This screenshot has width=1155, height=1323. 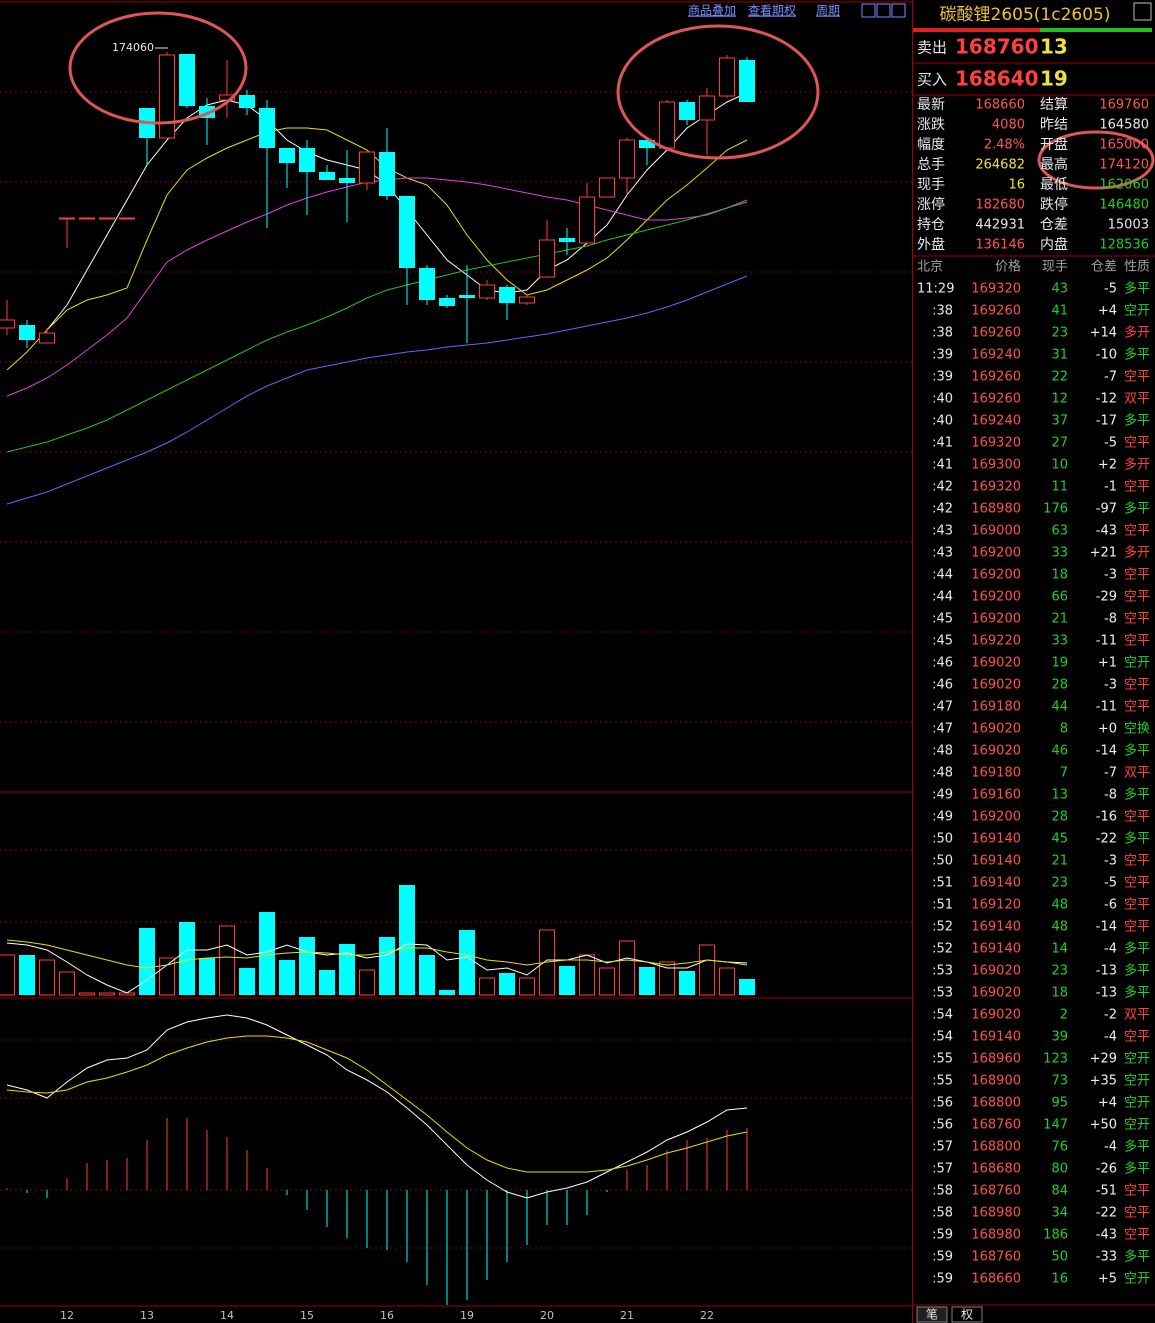 What do you see at coordinates (996, 1169) in the screenshot?
I see `tick-price: 168680` at bounding box center [996, 1169].